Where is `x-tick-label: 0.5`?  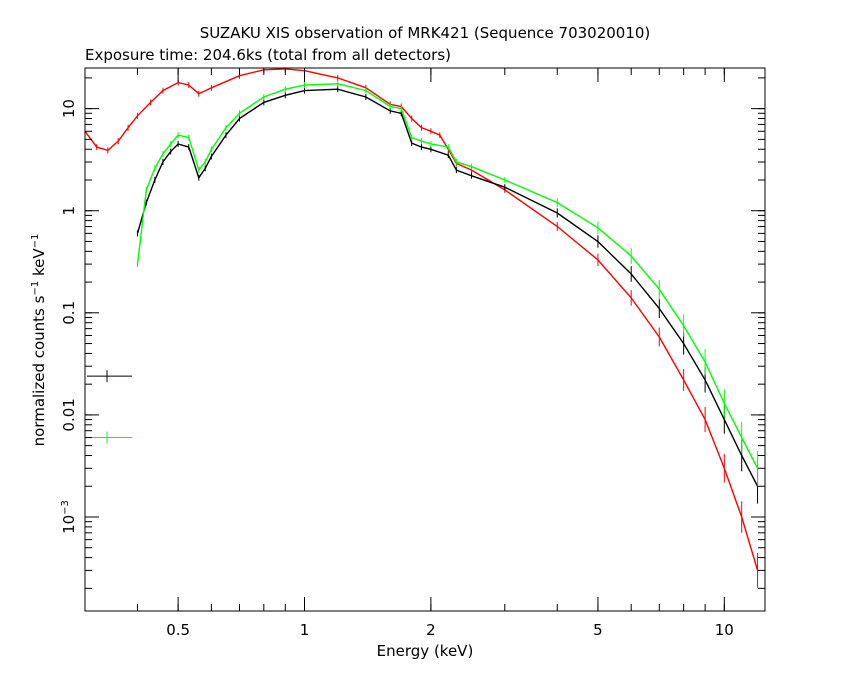
x-tick-label: 0.5 is located at coordinates (178, 630).